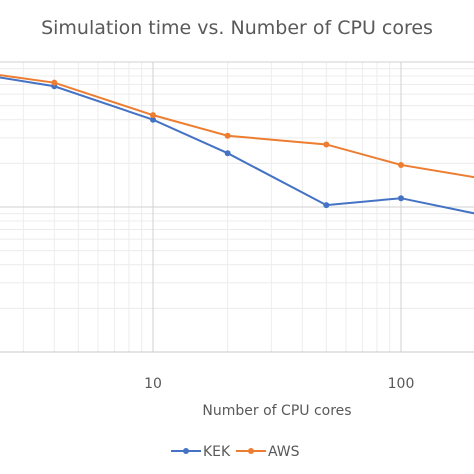 Image resolution: width=474 pixels, height=474 pixels. I want to click on legend-aws-marker, so click(251, 451).